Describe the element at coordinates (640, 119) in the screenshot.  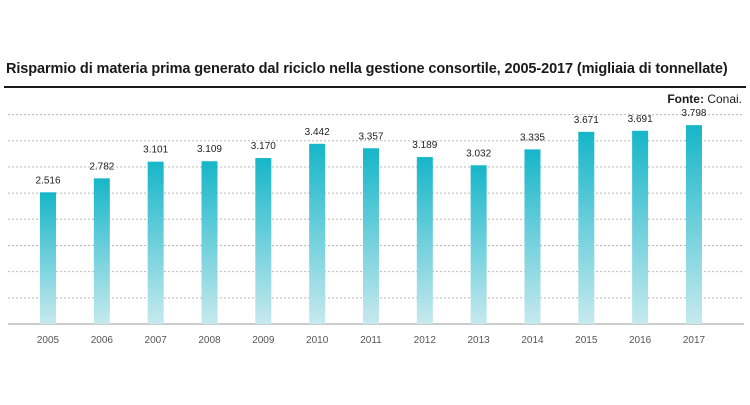
I see `value-label-2016: 3.691` at that location.